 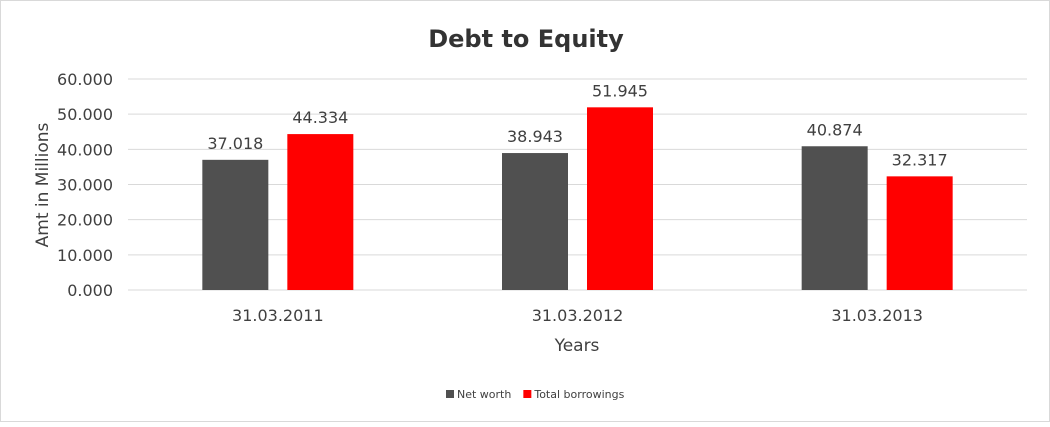 I want to click on y-tick-label: 10.000, so click(x=85, y=255).